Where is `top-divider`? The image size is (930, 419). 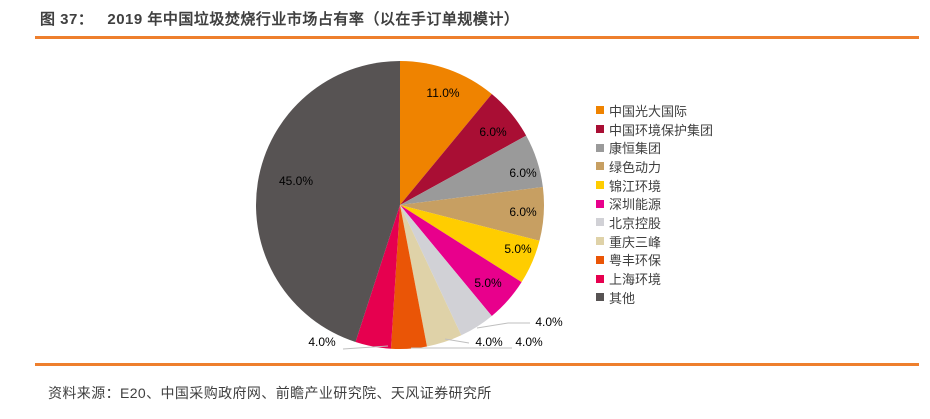 top-divider is located at coordinates (477, 37).